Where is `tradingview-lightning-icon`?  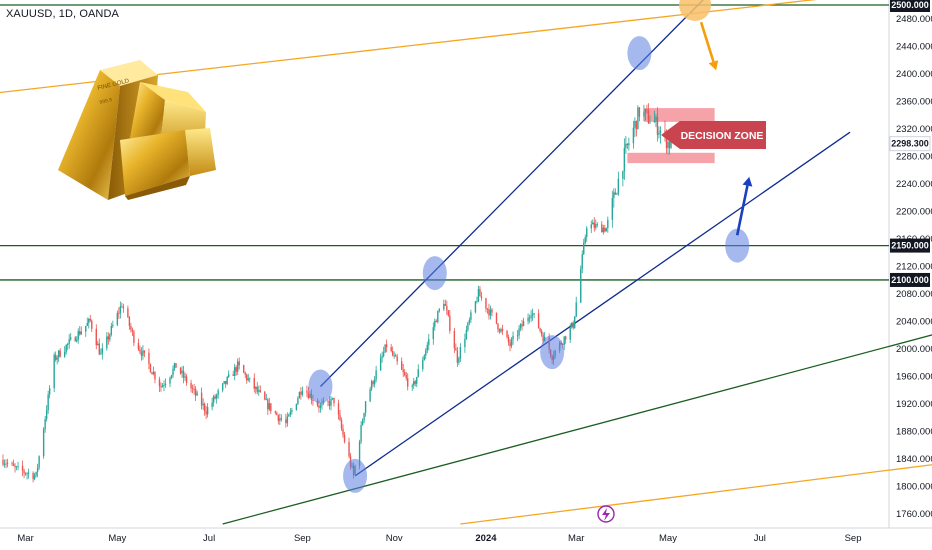
tradingview-lightning-icon is located at coordinates (606, 514).